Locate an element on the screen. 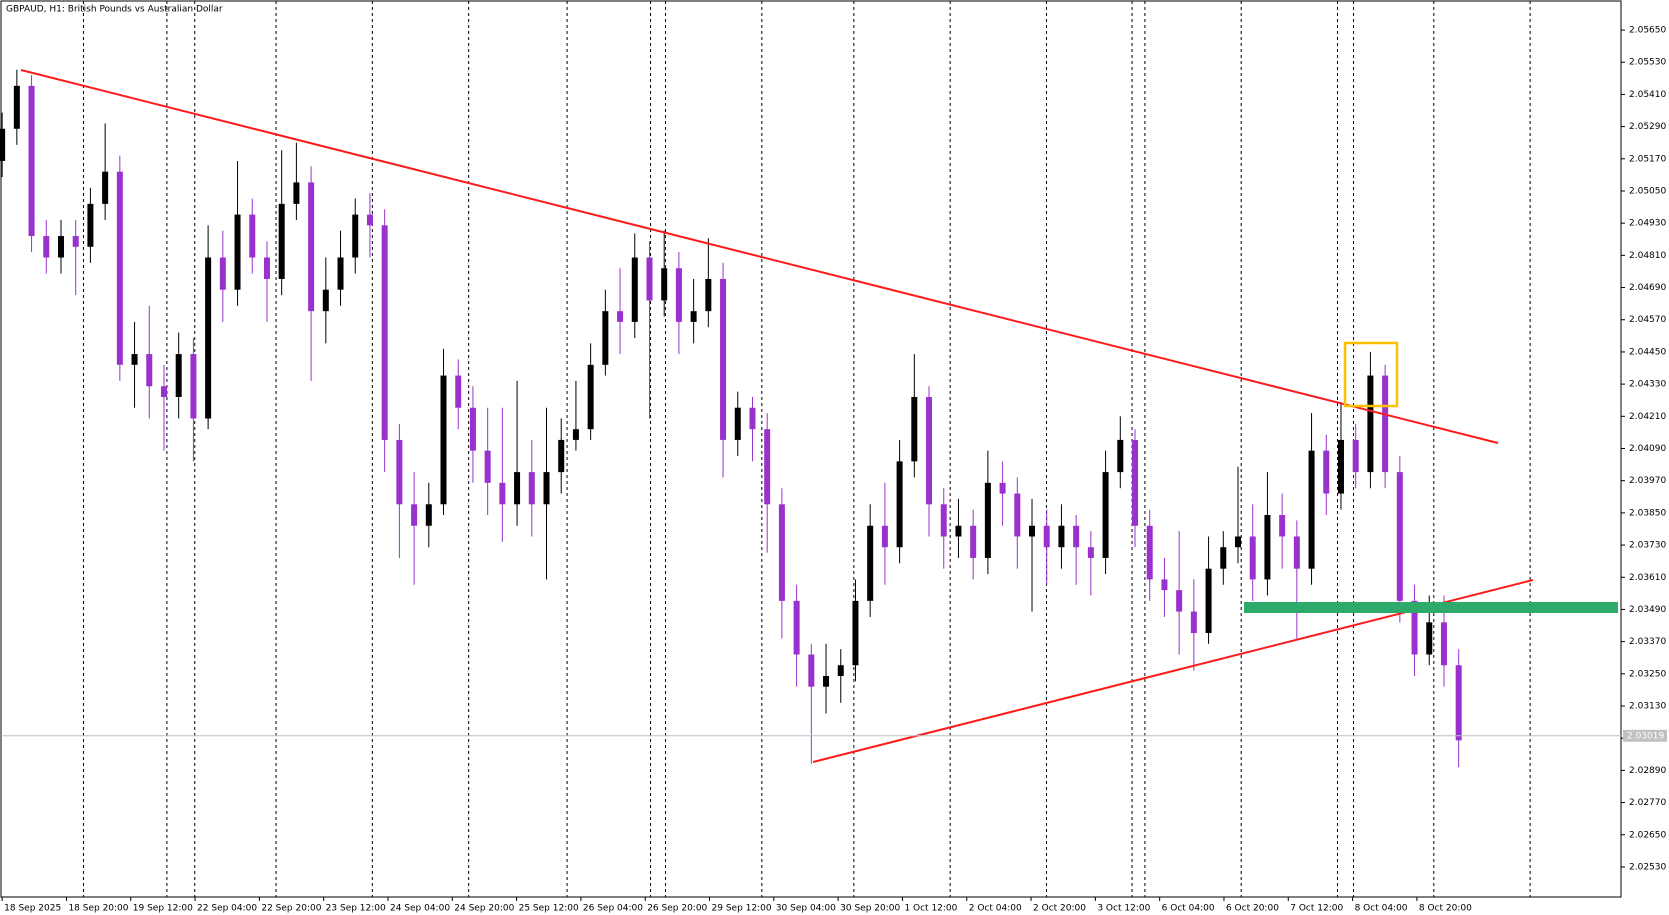  y-tick-label: 2.05050 is located at coordinates (1647, 191).